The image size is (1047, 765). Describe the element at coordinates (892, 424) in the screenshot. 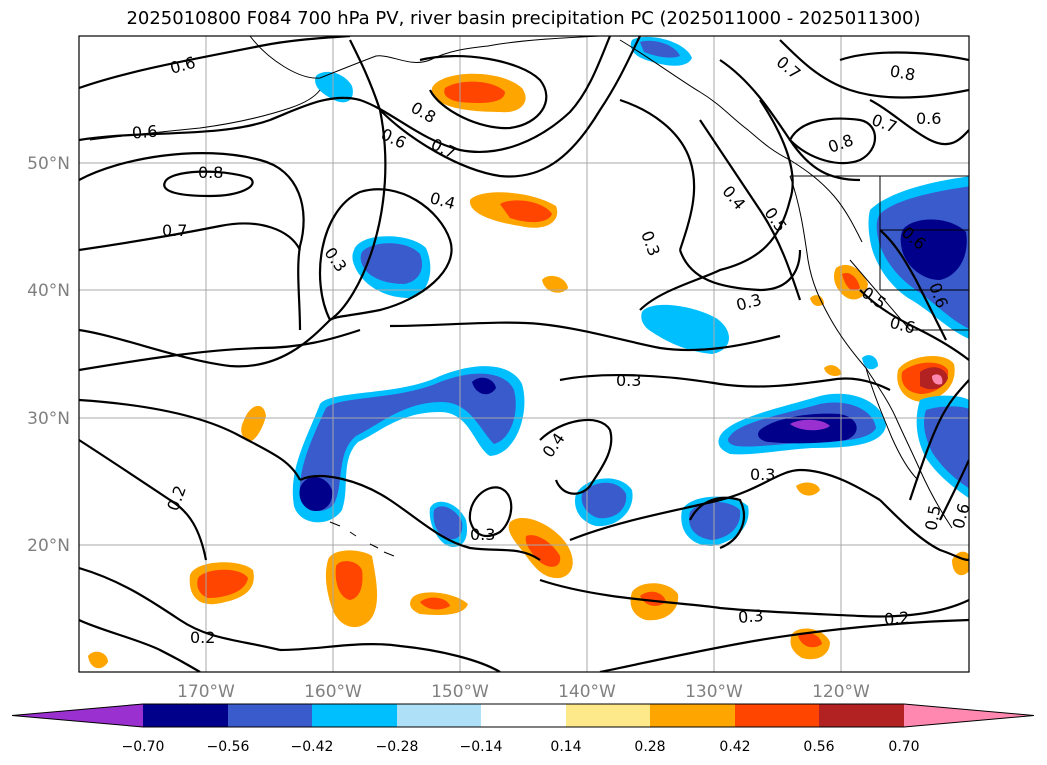

I see `baja-california` at that location.